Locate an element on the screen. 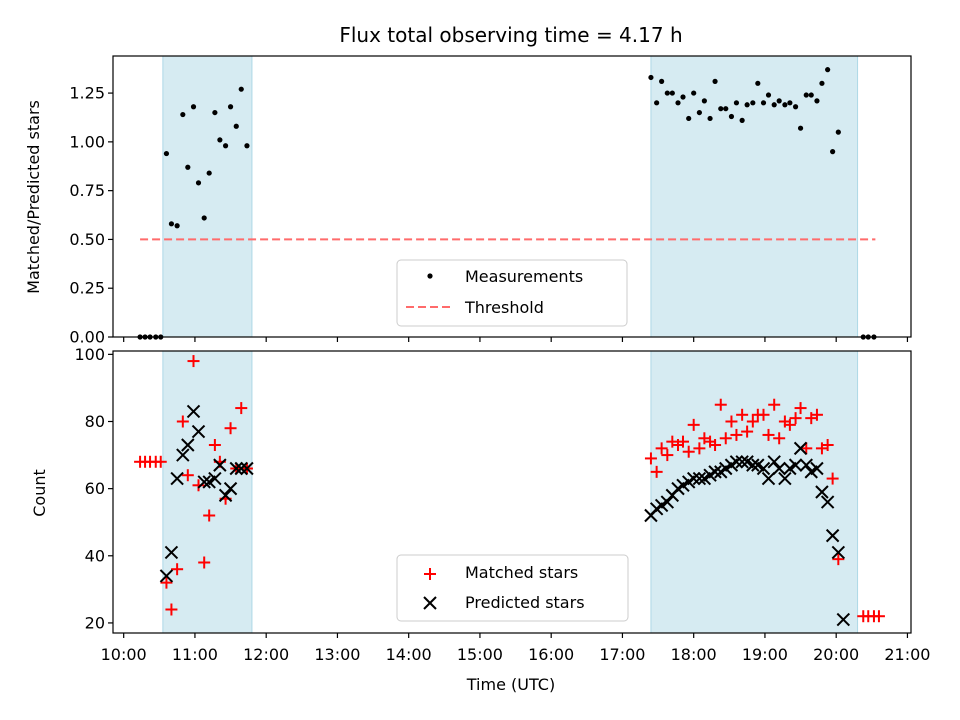 This screenshot has height=720, width=960. top-x-ticks is located at coordinates (516, 339).